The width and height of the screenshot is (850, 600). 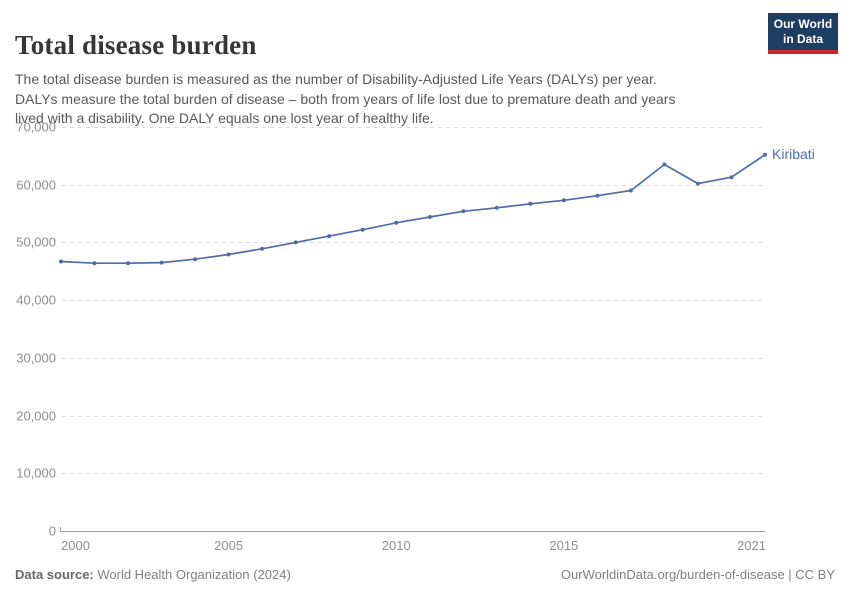 I want to click on y-tick-label: 60,000, so click(x=36, y=185).